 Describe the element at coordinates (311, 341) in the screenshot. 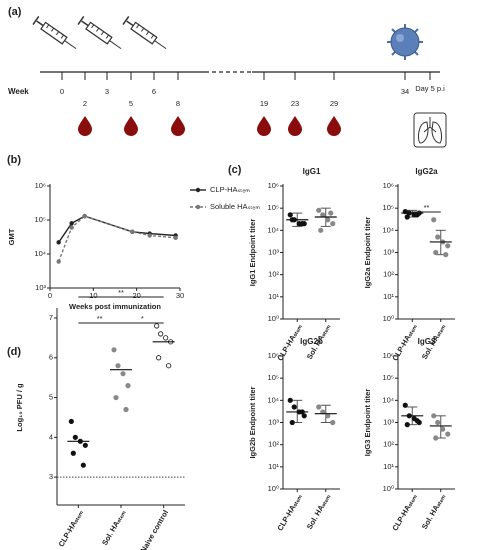

I see `chart-title: IgG2b` at that location.